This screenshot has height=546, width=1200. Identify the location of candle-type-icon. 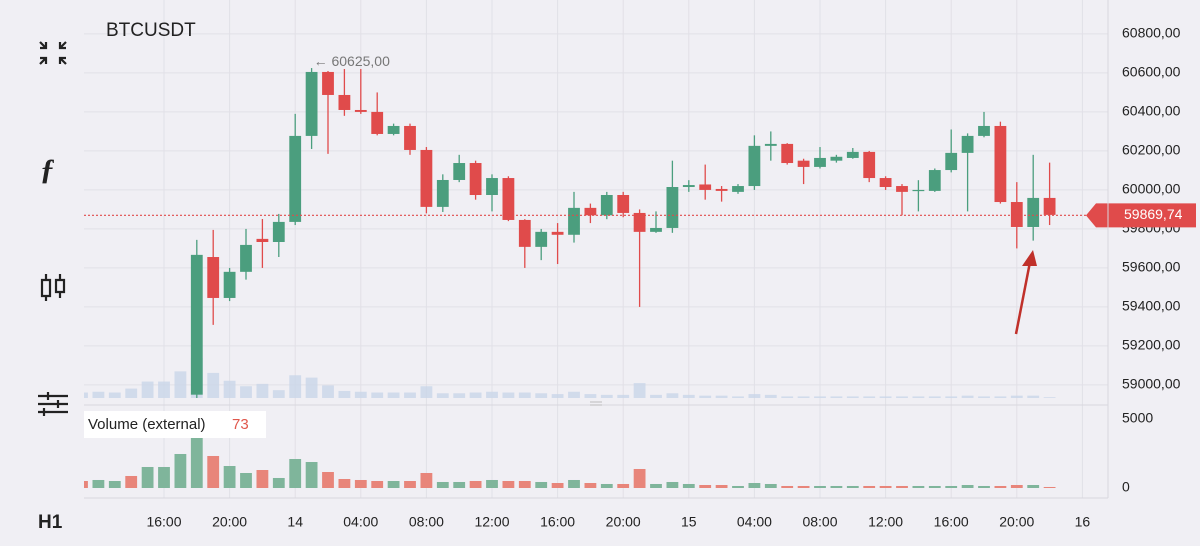
(53, 287).